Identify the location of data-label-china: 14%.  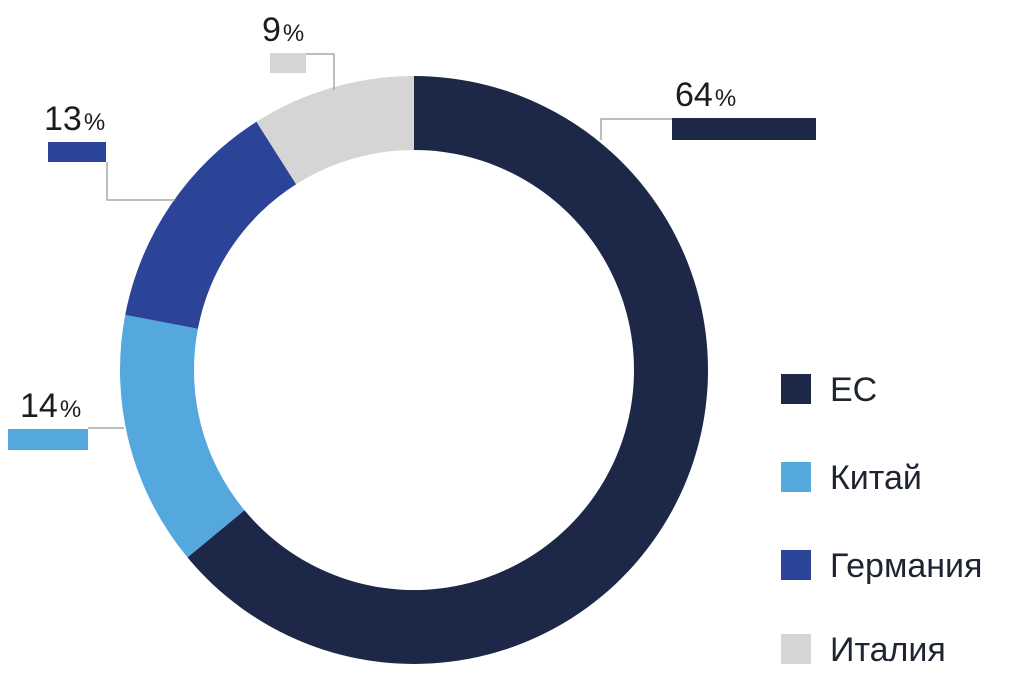
(50, 406).